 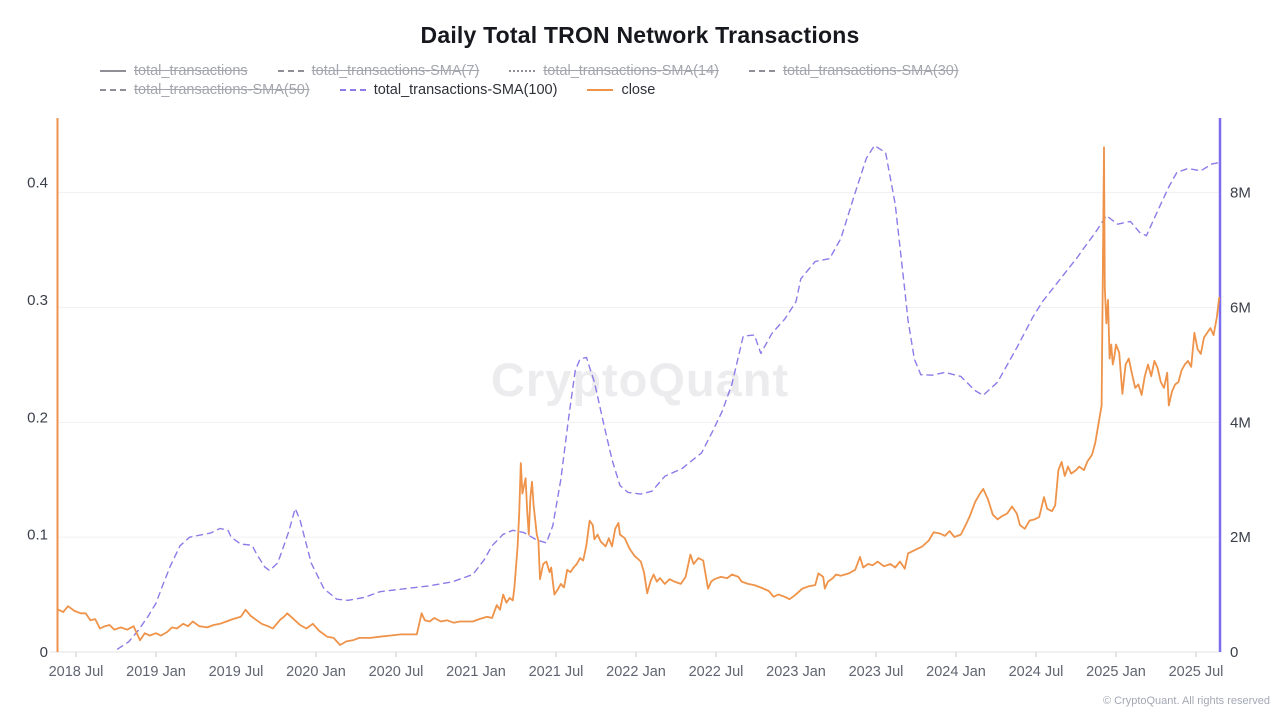 I want to click on page-title: Daily Total TRON Network Transactions, so click(x=640, y=35).